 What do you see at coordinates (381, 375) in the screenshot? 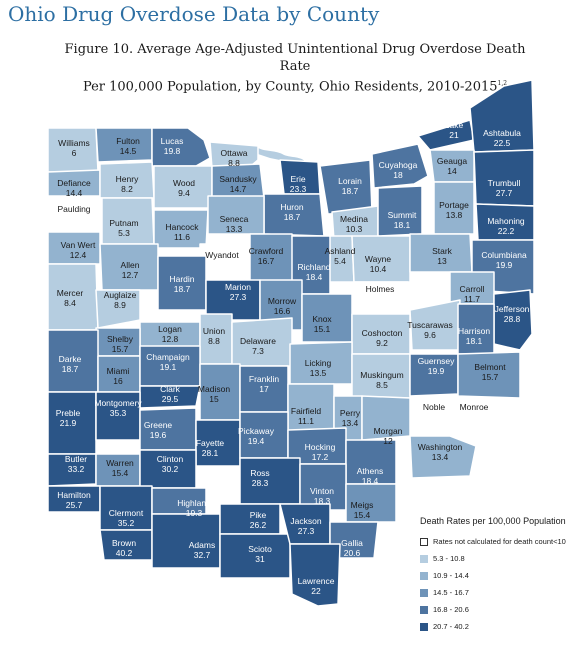
I see `county-label-muskingum: Muskingum` at bounding box center [381, 375].